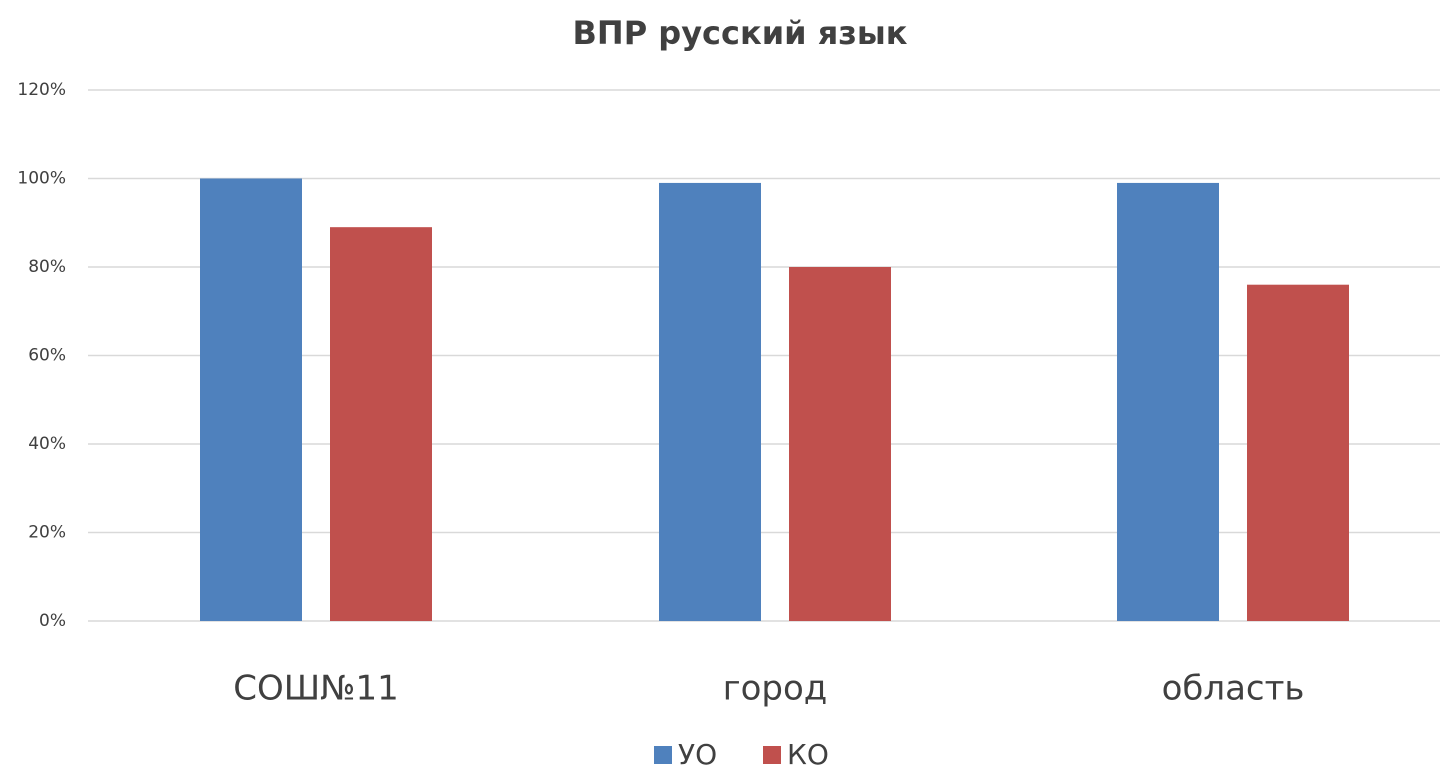 The image size is (1449, 775). Describe the element at coordinates (41, 90) in the screenshot. I see `y-tick-label: 120%` at that location.